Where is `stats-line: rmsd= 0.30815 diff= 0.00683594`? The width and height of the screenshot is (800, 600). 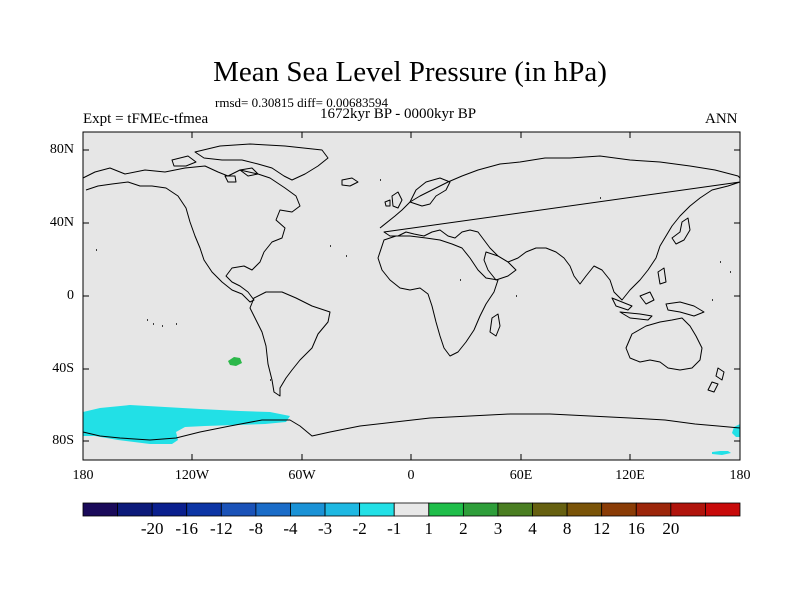 stats-line: rmsd= 0.30815 diff= 0.00683594 is located at coordinates (301, 102).